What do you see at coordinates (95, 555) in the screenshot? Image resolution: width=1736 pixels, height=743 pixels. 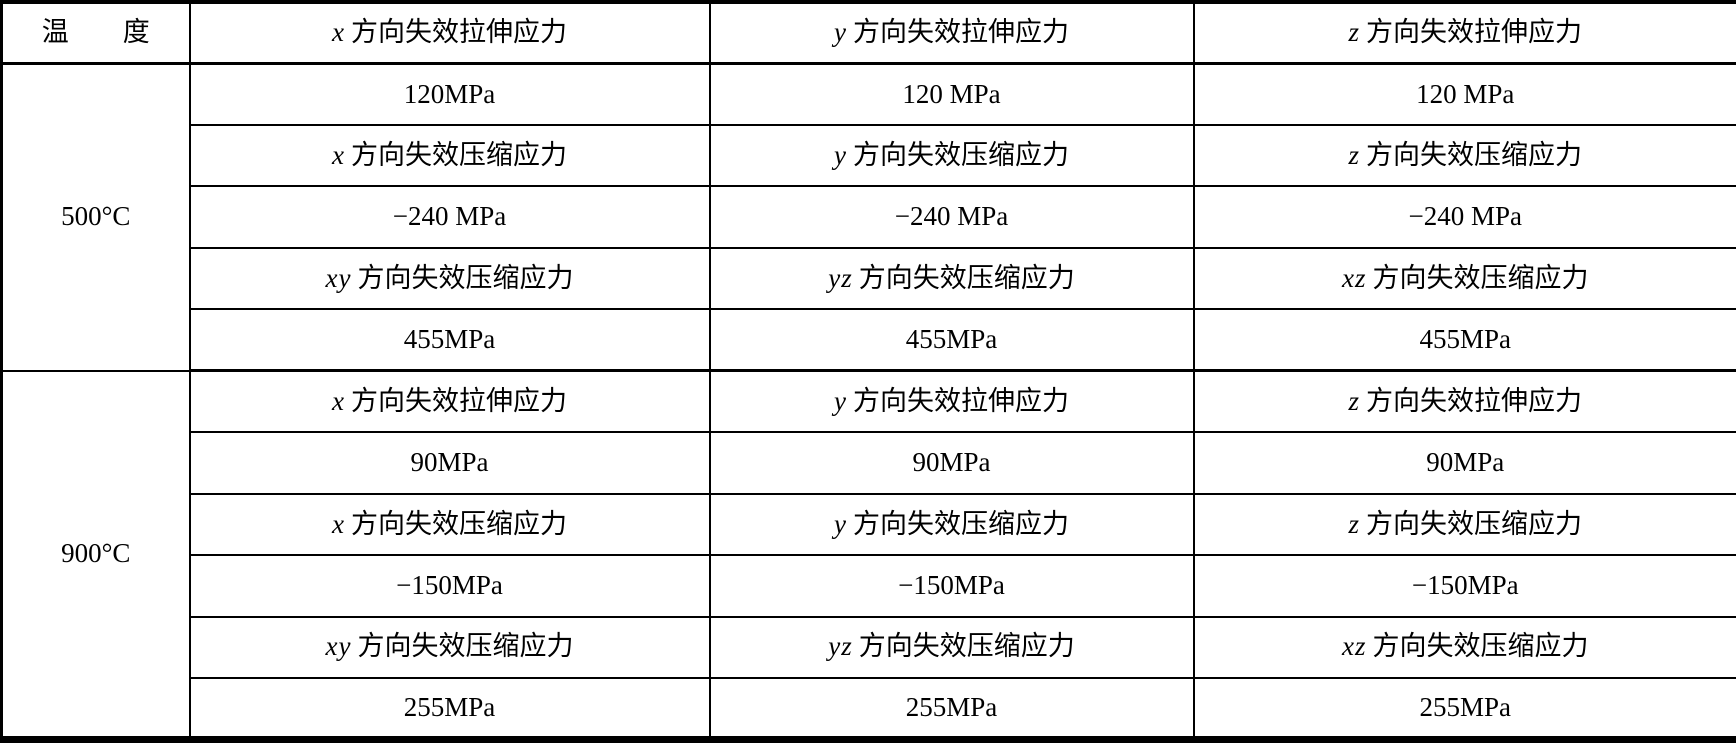 I see `temperature-cell-900c: 900°C` at bounding box center [95, 555].